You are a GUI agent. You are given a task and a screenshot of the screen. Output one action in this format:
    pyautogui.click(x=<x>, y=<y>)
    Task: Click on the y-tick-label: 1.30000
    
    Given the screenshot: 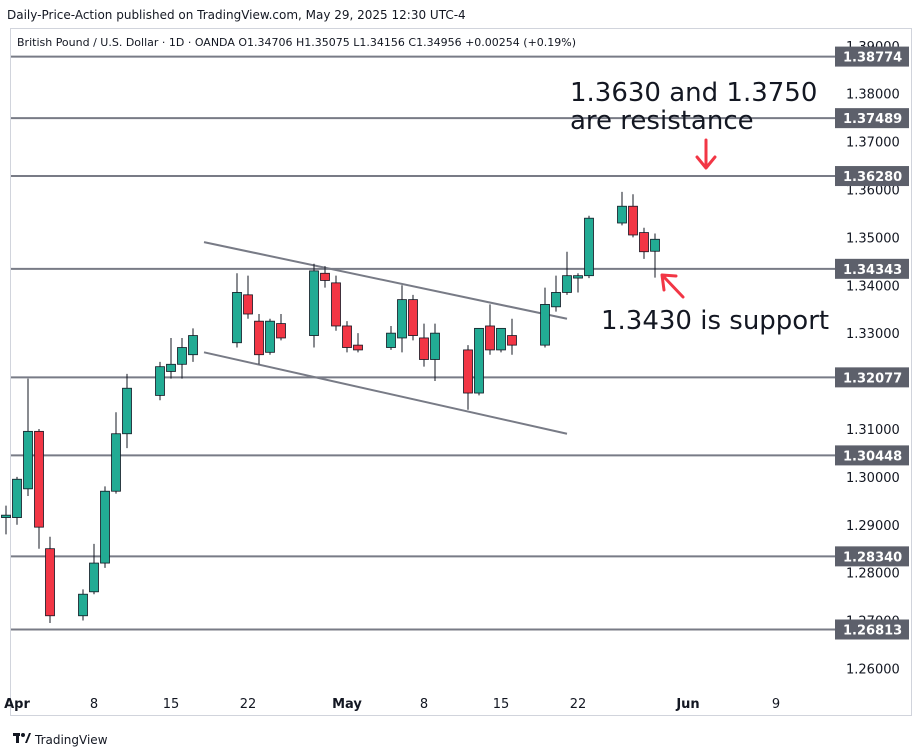 What is the action you would take?
    pyautogui.click(x=873, y=478)
    